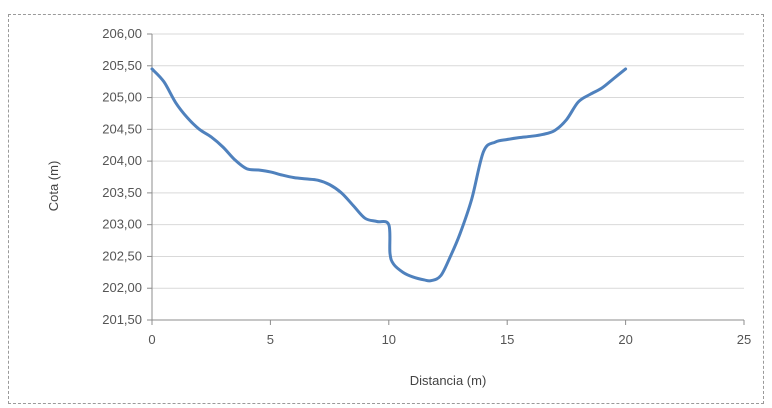 This screenshot has height=408, width=772. I want to click on x-tick-label: 20, so click(625, 339).